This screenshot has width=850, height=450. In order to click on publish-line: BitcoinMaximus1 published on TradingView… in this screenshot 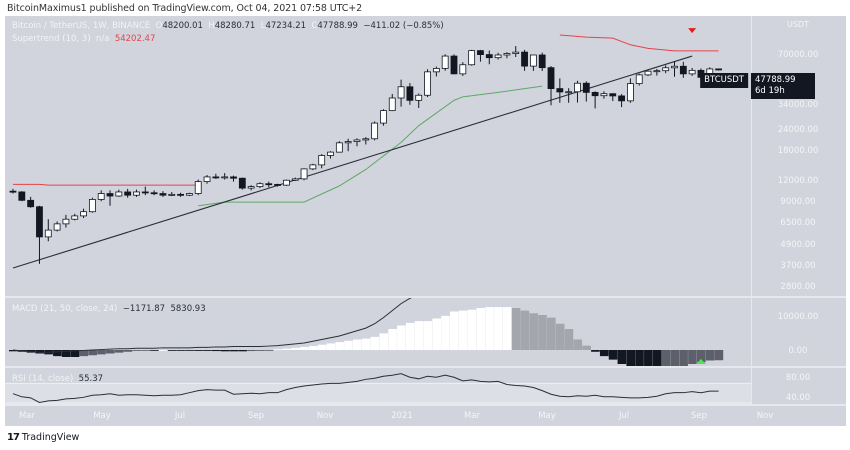, I will do `click(185, 8)`.